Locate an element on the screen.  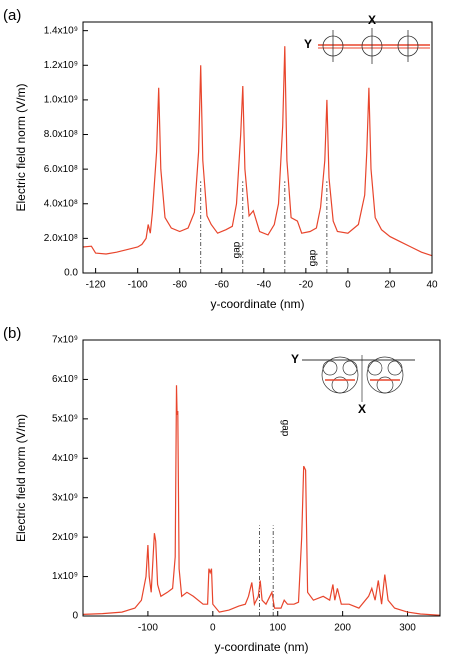
y-tick-label: 8.0x10⁸ is located at coordinates (61, 134).